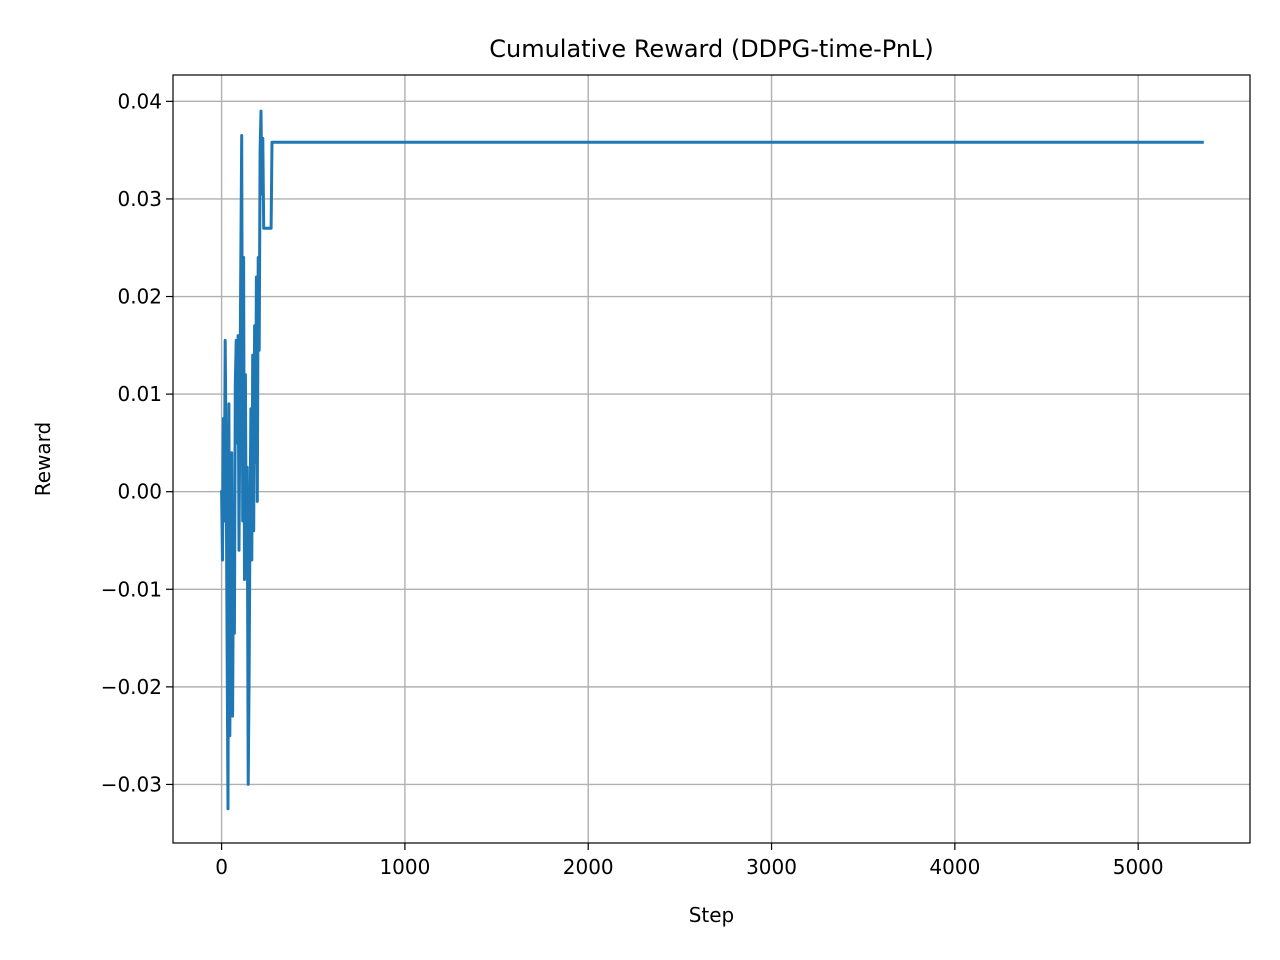 The width and height of the screenshot is (1280, 960). What do you see at coordinates (131, 589) in the screenshot?
I see `y-tick-label: −0.01` at bounding box center [131, 589].